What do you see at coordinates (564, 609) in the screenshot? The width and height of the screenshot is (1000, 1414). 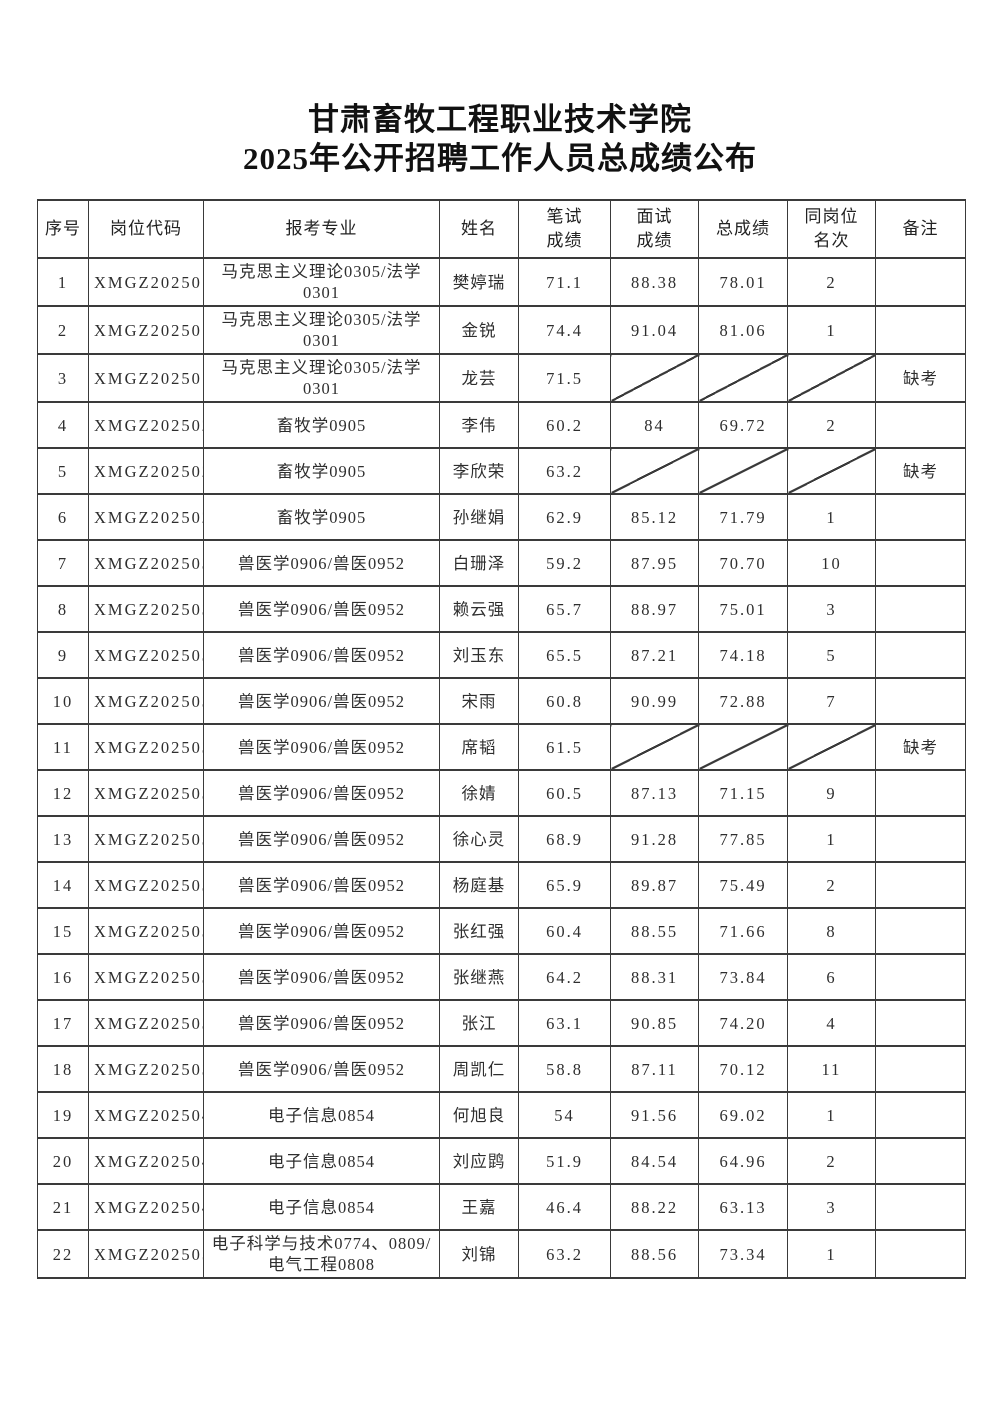 I see `cell-written-score: 65.7` at bounding box center [564, 609].